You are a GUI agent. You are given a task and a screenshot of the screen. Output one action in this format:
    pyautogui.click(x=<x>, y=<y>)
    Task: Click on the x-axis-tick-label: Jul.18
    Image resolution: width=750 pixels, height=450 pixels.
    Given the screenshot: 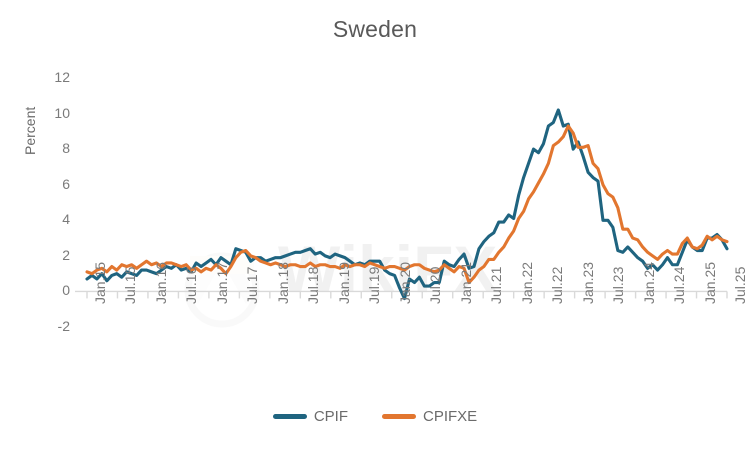 What is the action you would take?
    pyautogui.click(x=313, y=286)
    